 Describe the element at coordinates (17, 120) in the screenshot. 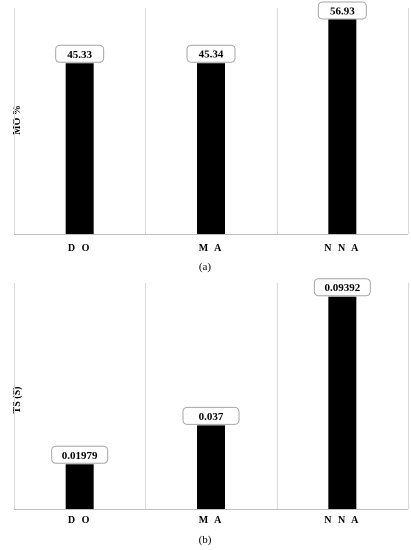

I see `chart-a-ylabel: MO %` at that location.